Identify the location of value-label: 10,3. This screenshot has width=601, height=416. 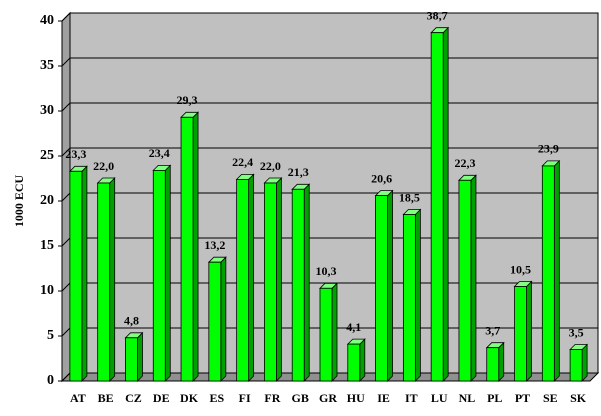
(326, 271).